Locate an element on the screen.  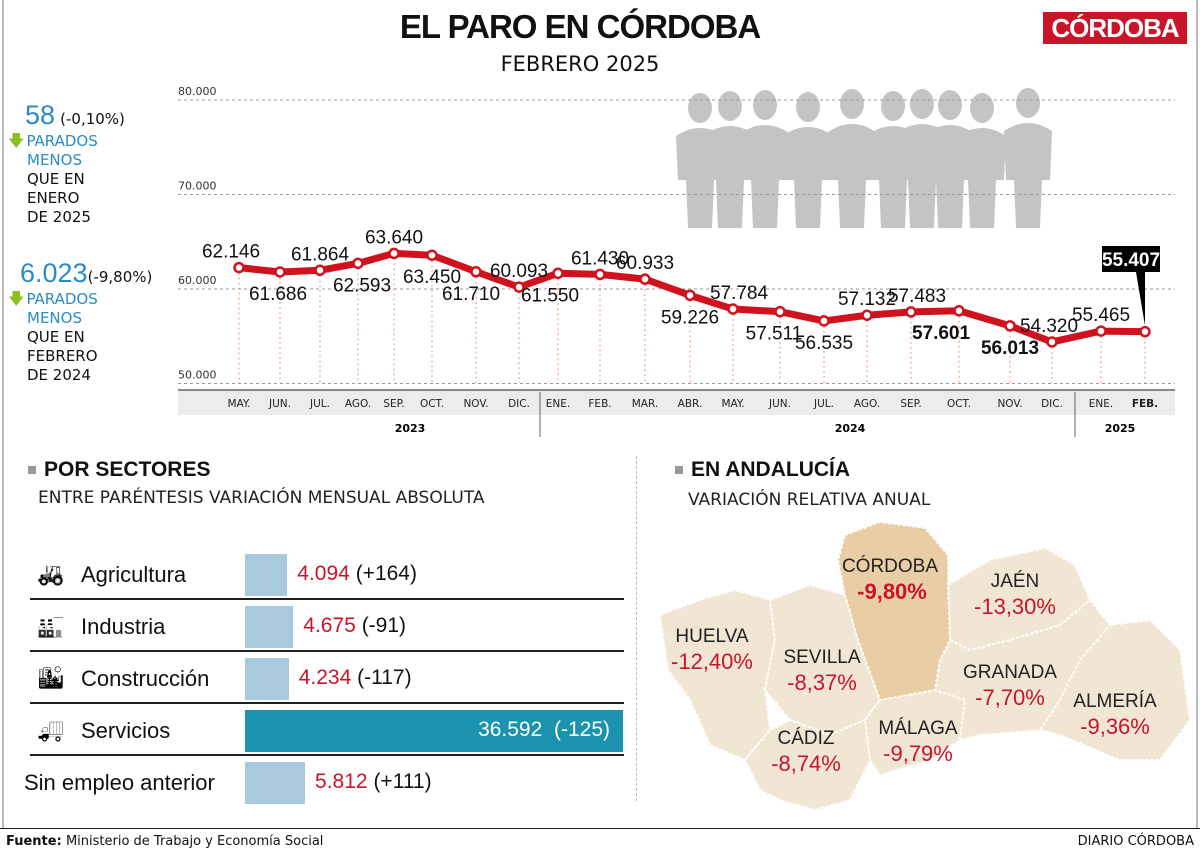
andalucia-title-text: EN ANDALUCÍA is located at coordinates (771, 469).